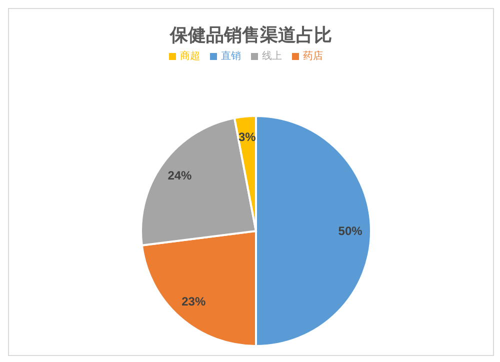 Image resolution: width=500 pixels, height=362 pixels. Describe the element at coordinates (180, 175) in the screenshot. I see `data-label: 24%` at that location.